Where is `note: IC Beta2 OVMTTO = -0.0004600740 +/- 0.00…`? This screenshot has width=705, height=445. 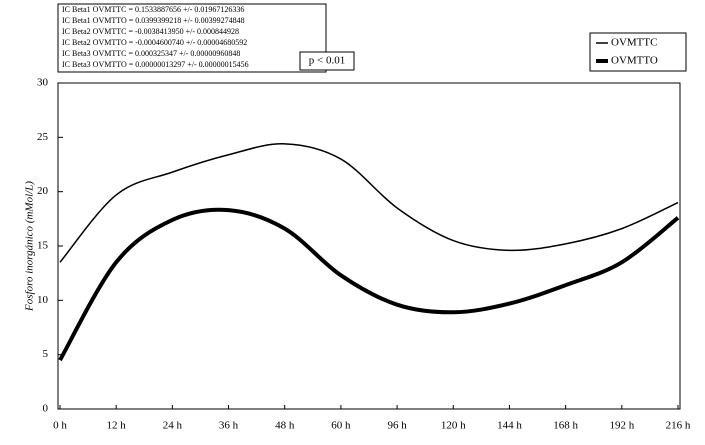
note: IC Beta2 OVMTTO = -0.0004600740 +/- 0.00… is located at coordinates (154, 42).